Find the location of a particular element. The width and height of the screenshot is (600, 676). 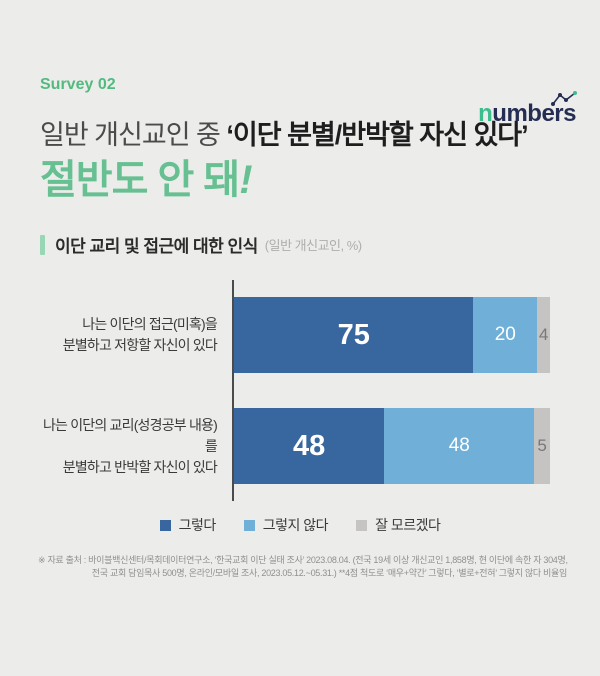

survey-number-label: Survey 02 is located at coordinates (78, 84).